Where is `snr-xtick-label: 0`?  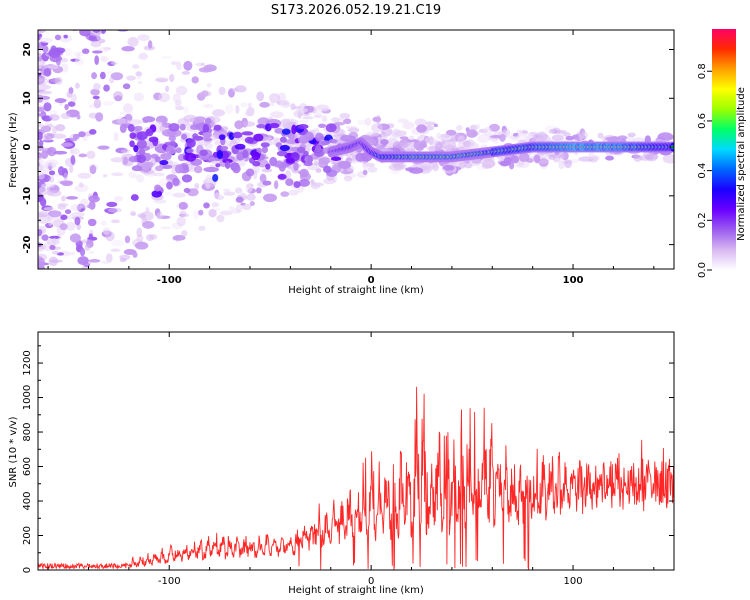 snr-xtick-label: 0 is located at coordinates (371, 581).